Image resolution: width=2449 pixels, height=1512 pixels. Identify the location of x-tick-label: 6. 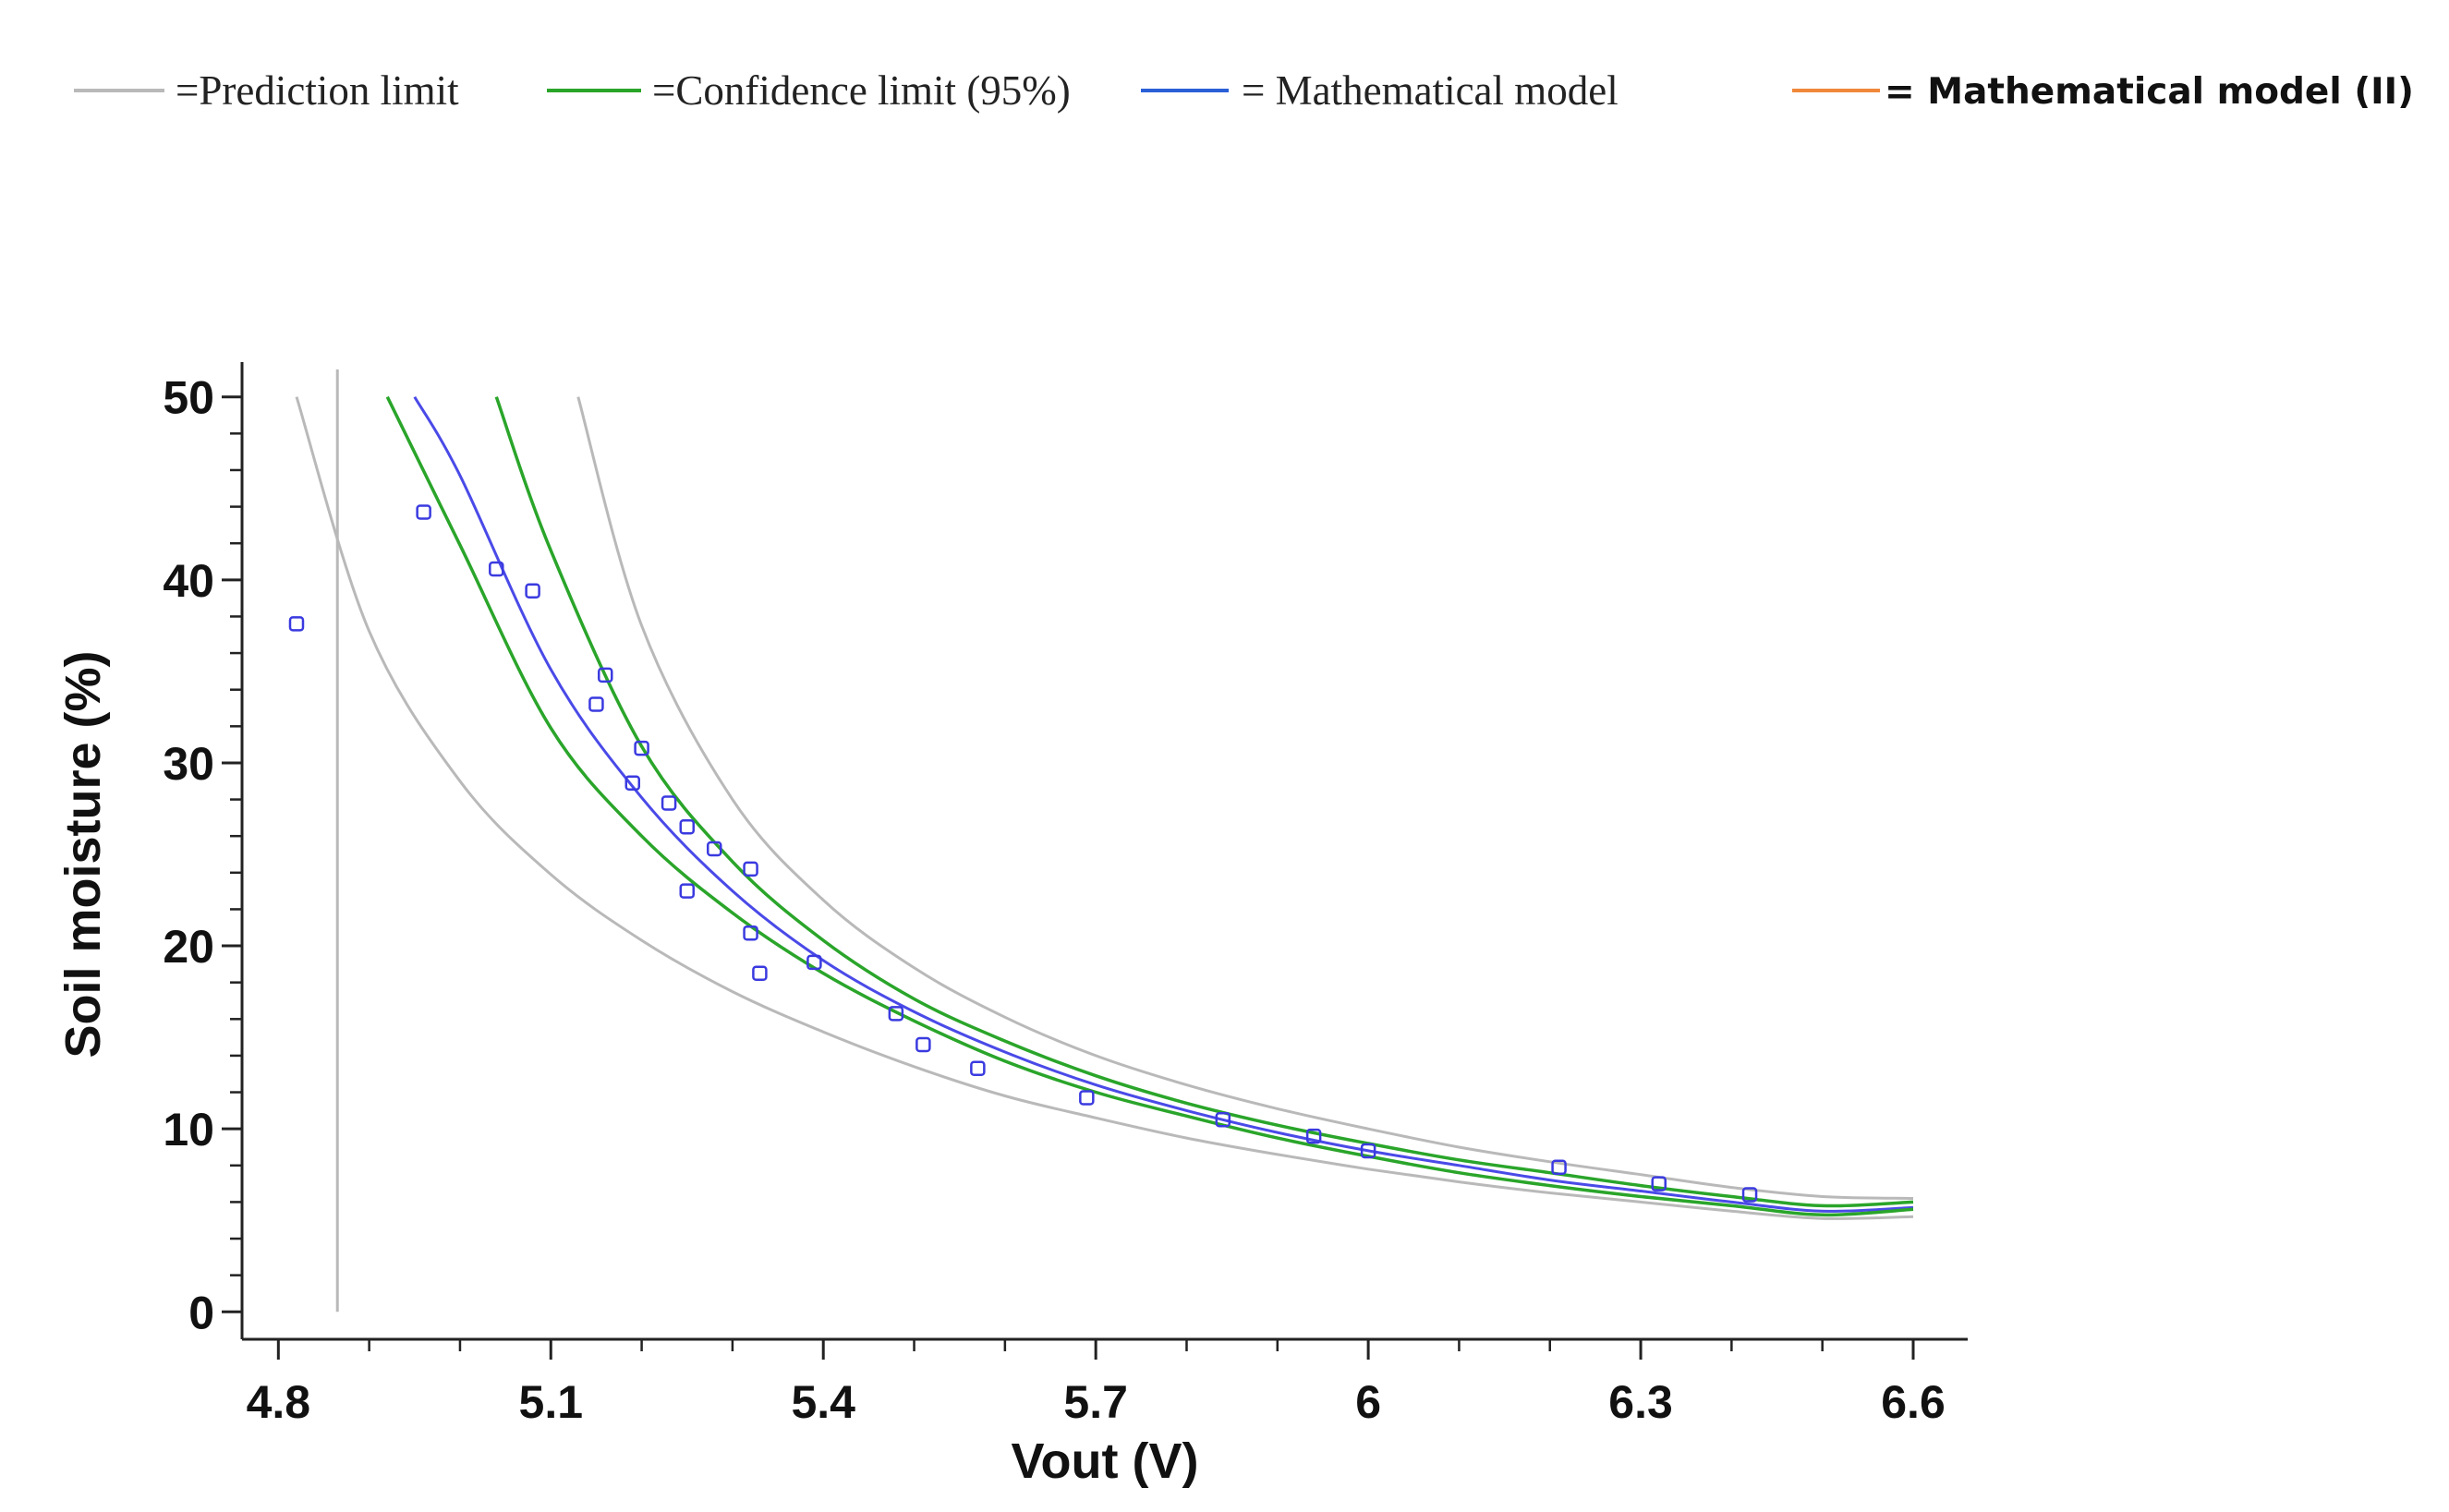
(1368, 1402).